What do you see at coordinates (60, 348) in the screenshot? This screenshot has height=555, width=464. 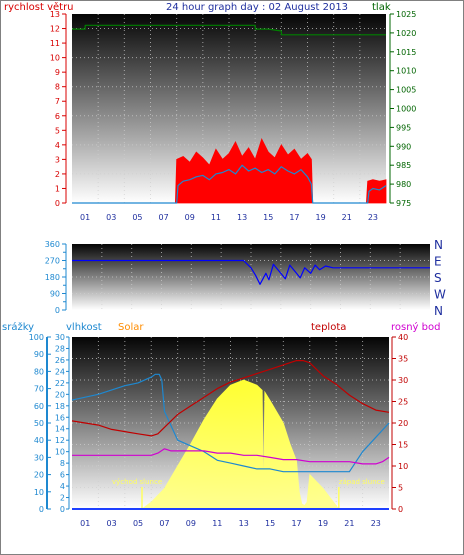 I see `panel3-axis2-tick-label: 28` at bounding box center [60, 348].